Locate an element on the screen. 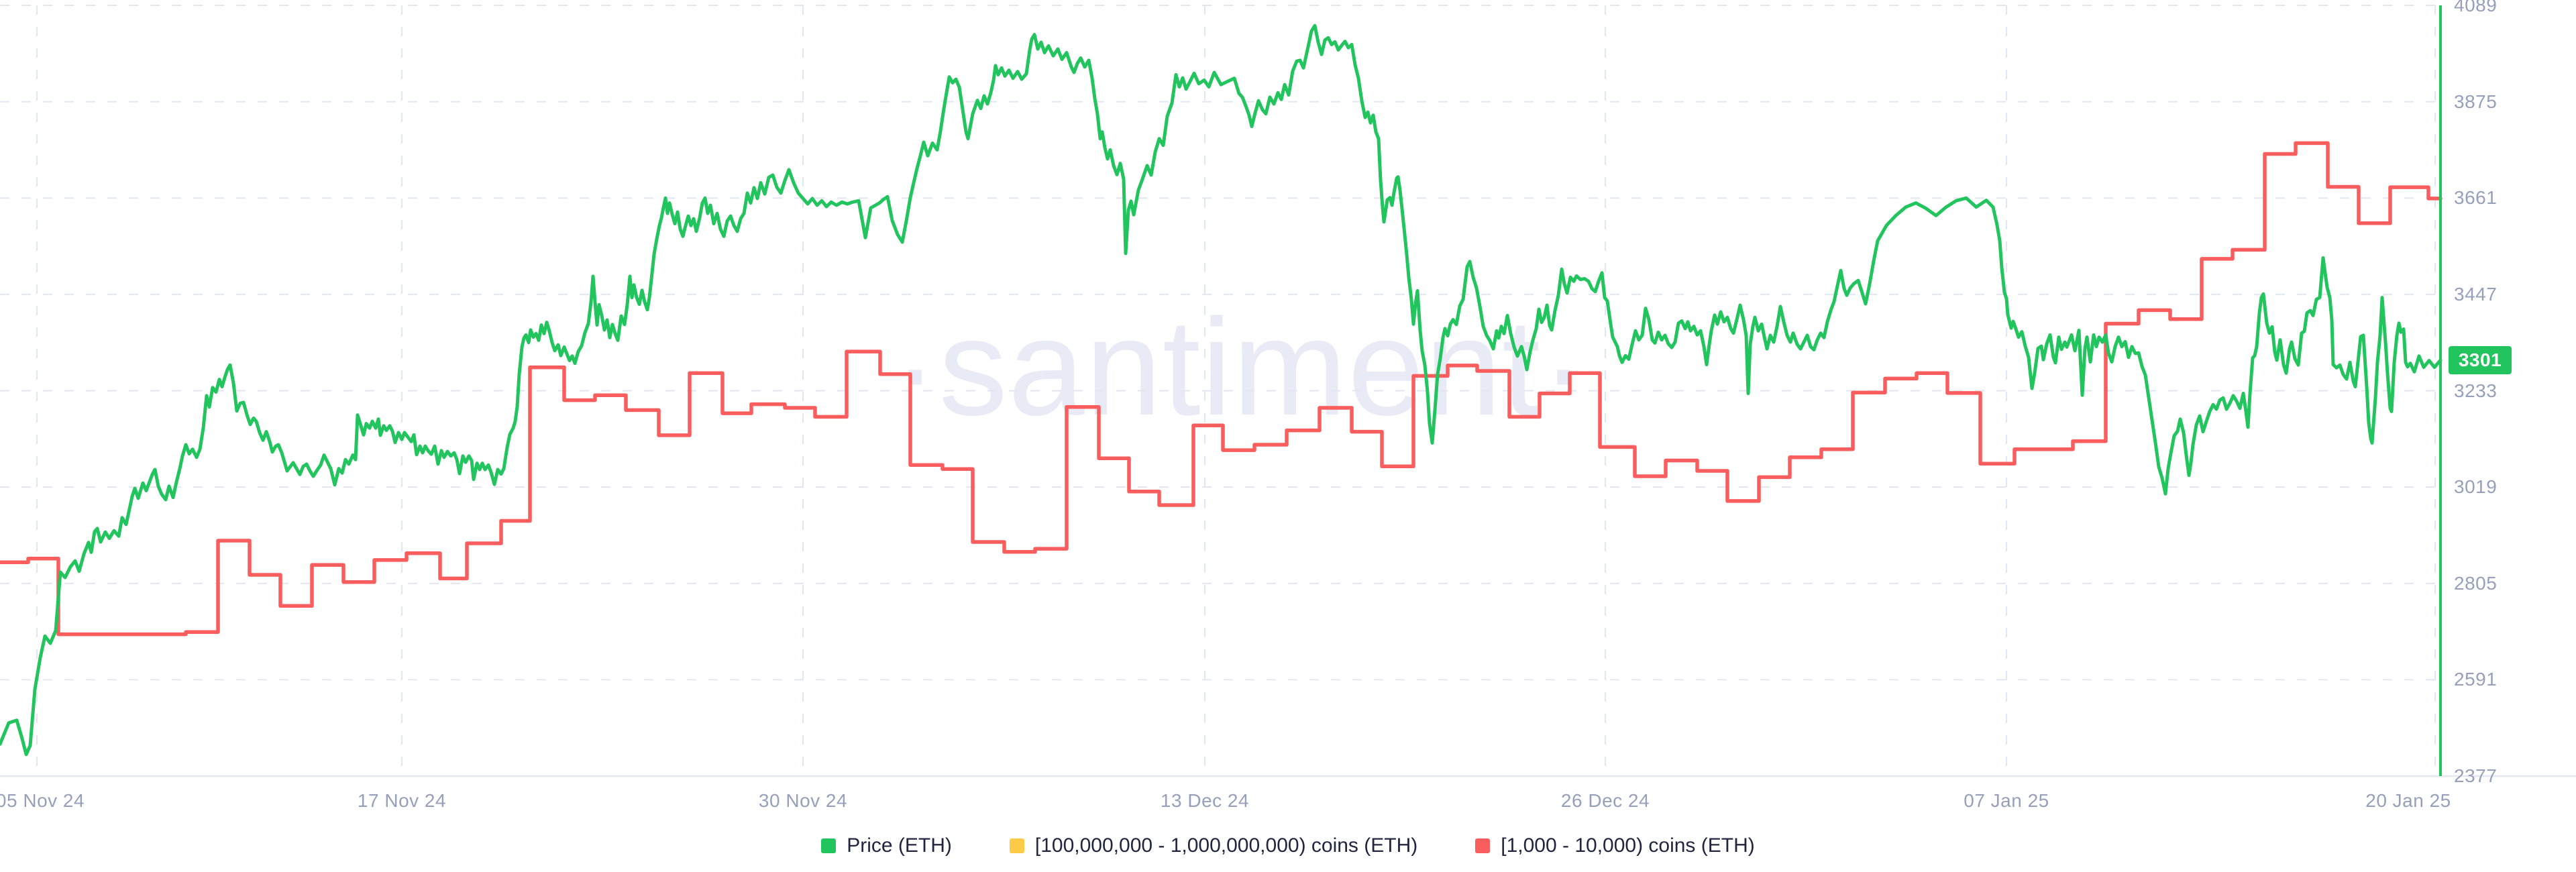  legend-item: [1,000 - 10,000) coins (ETH) is located at coordinates (1615, 846).